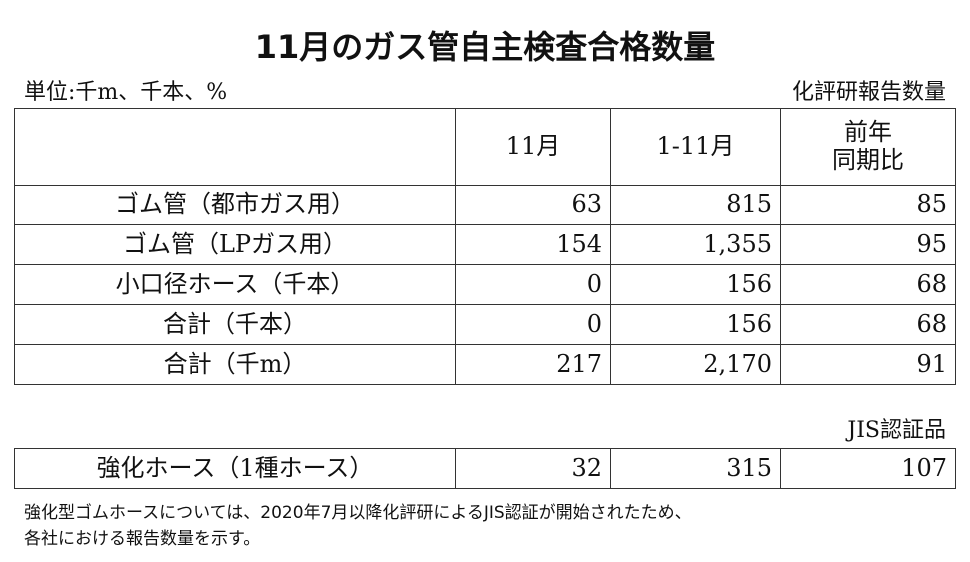  Describe the element at coordinates (868, 160) in the screenshot. I see `header-text: 同期比` at that location.